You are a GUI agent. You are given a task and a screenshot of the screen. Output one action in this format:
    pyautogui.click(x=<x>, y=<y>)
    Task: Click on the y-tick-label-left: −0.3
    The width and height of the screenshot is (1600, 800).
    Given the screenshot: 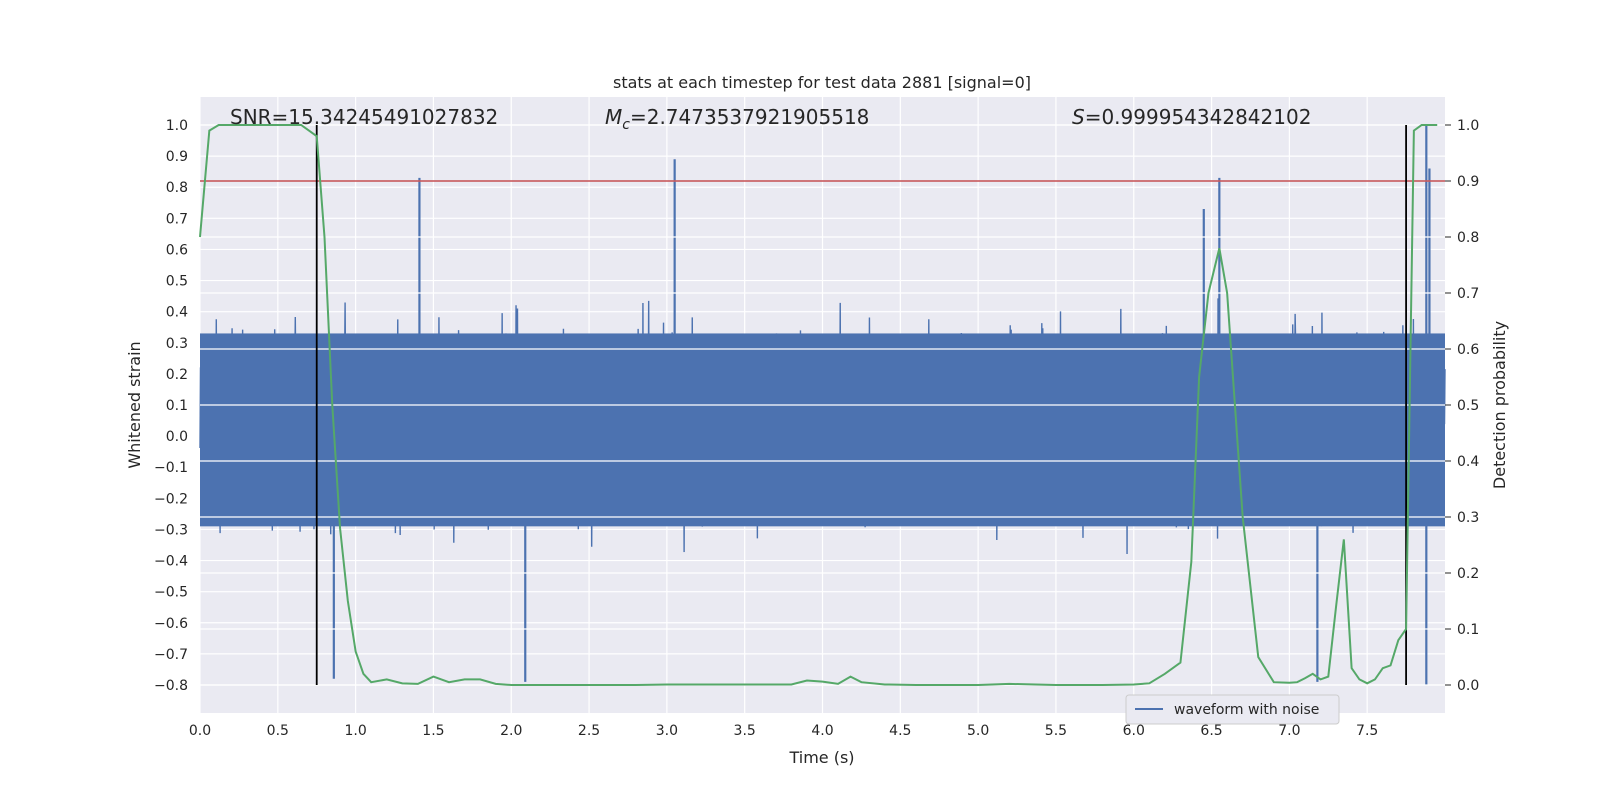 What is the action you would take?
    pyautogui.click(x=171, y=530)
    